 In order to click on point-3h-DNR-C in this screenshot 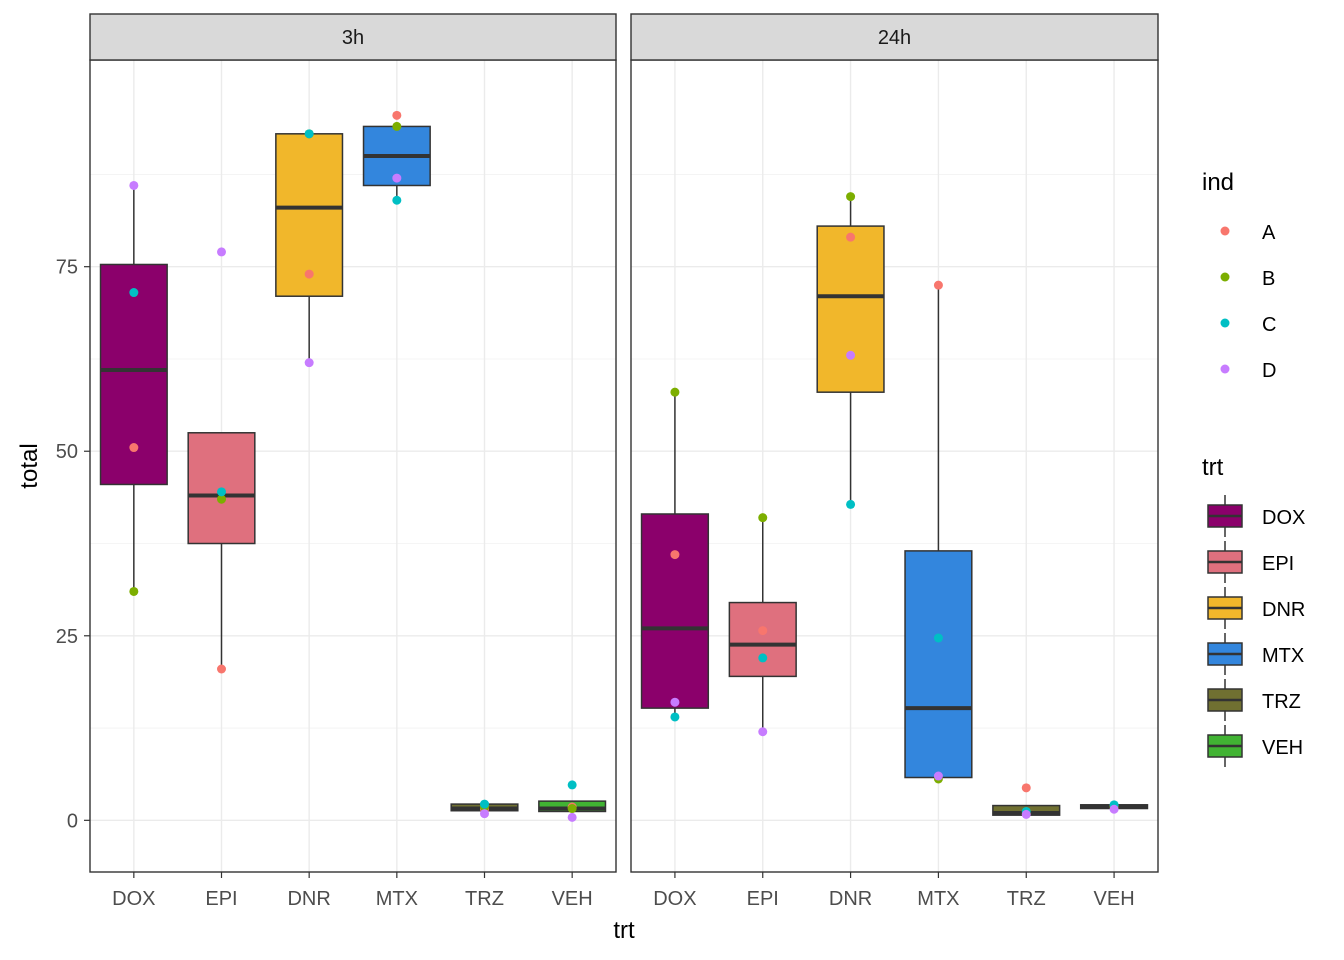, I will do `click(309, 134)`.